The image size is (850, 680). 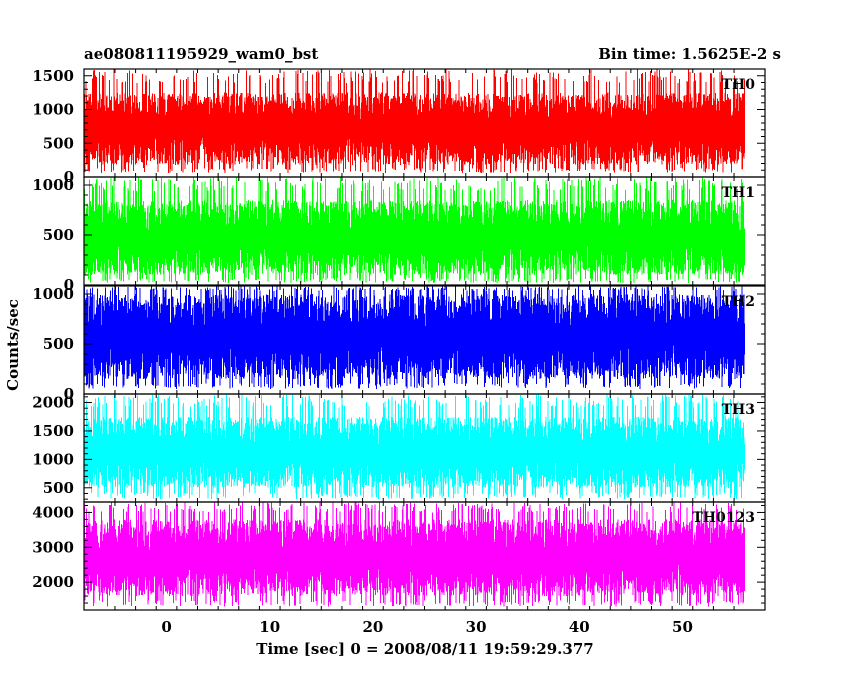 I want to click on x-tick-label: 30, so click(x=476, y=627).